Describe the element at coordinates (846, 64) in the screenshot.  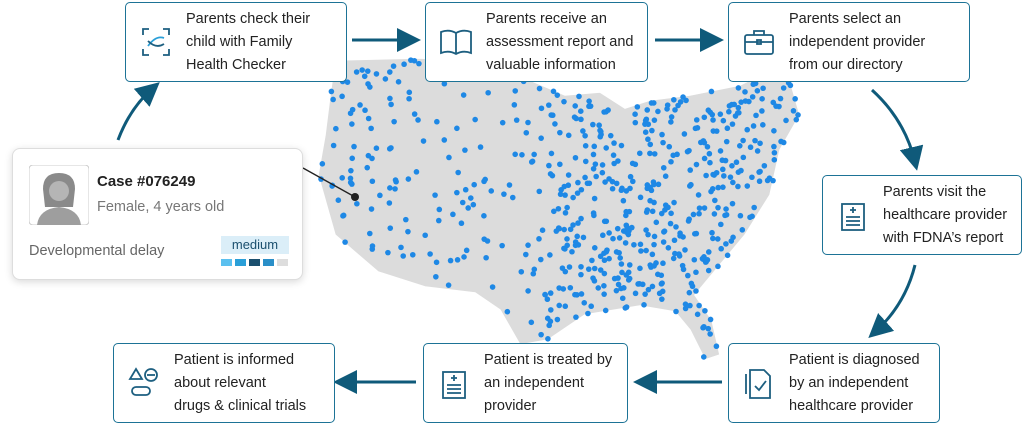
I see `step-line: from our directory` at that location.